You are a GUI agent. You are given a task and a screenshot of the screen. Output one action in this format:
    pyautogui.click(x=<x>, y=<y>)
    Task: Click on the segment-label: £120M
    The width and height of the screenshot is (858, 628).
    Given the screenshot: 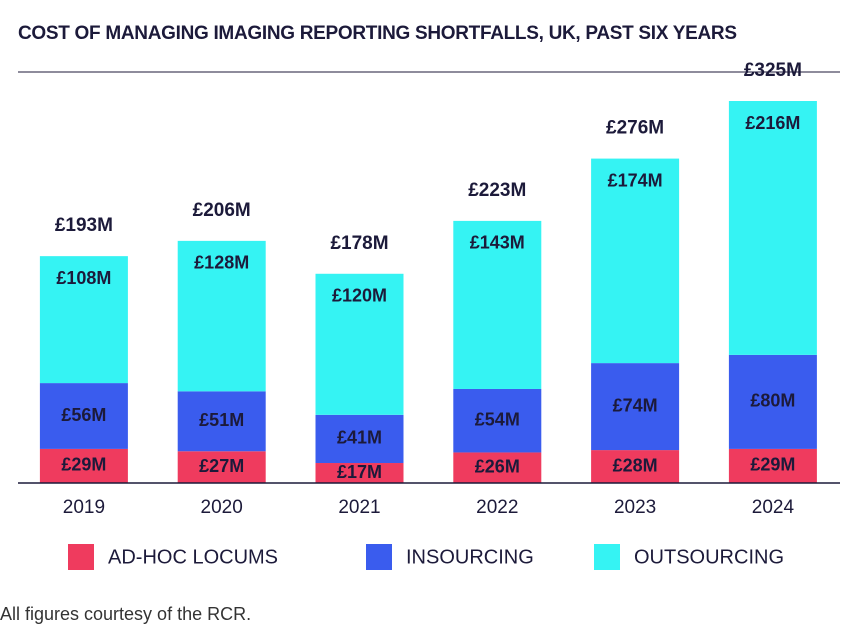 What is the action you would take?
    pyautogui.click(x=359, y=296)
    